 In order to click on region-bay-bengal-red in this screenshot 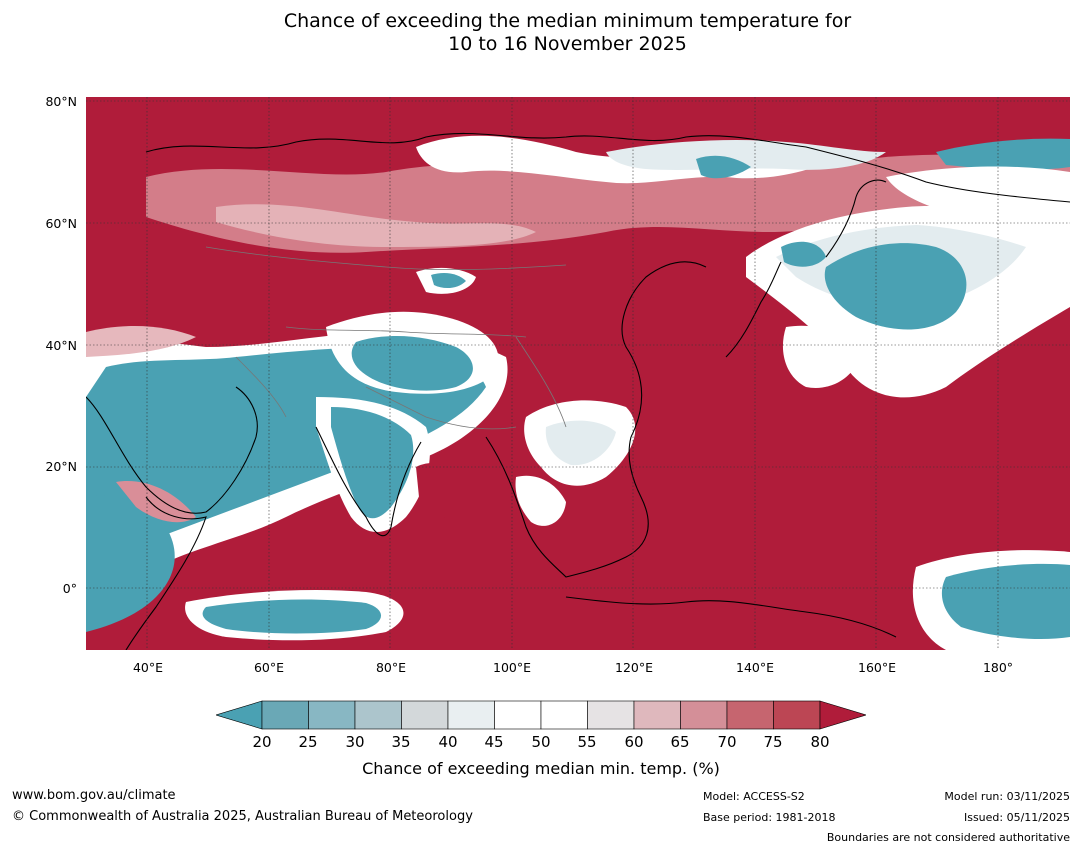, I will do `click(438, 492)`.